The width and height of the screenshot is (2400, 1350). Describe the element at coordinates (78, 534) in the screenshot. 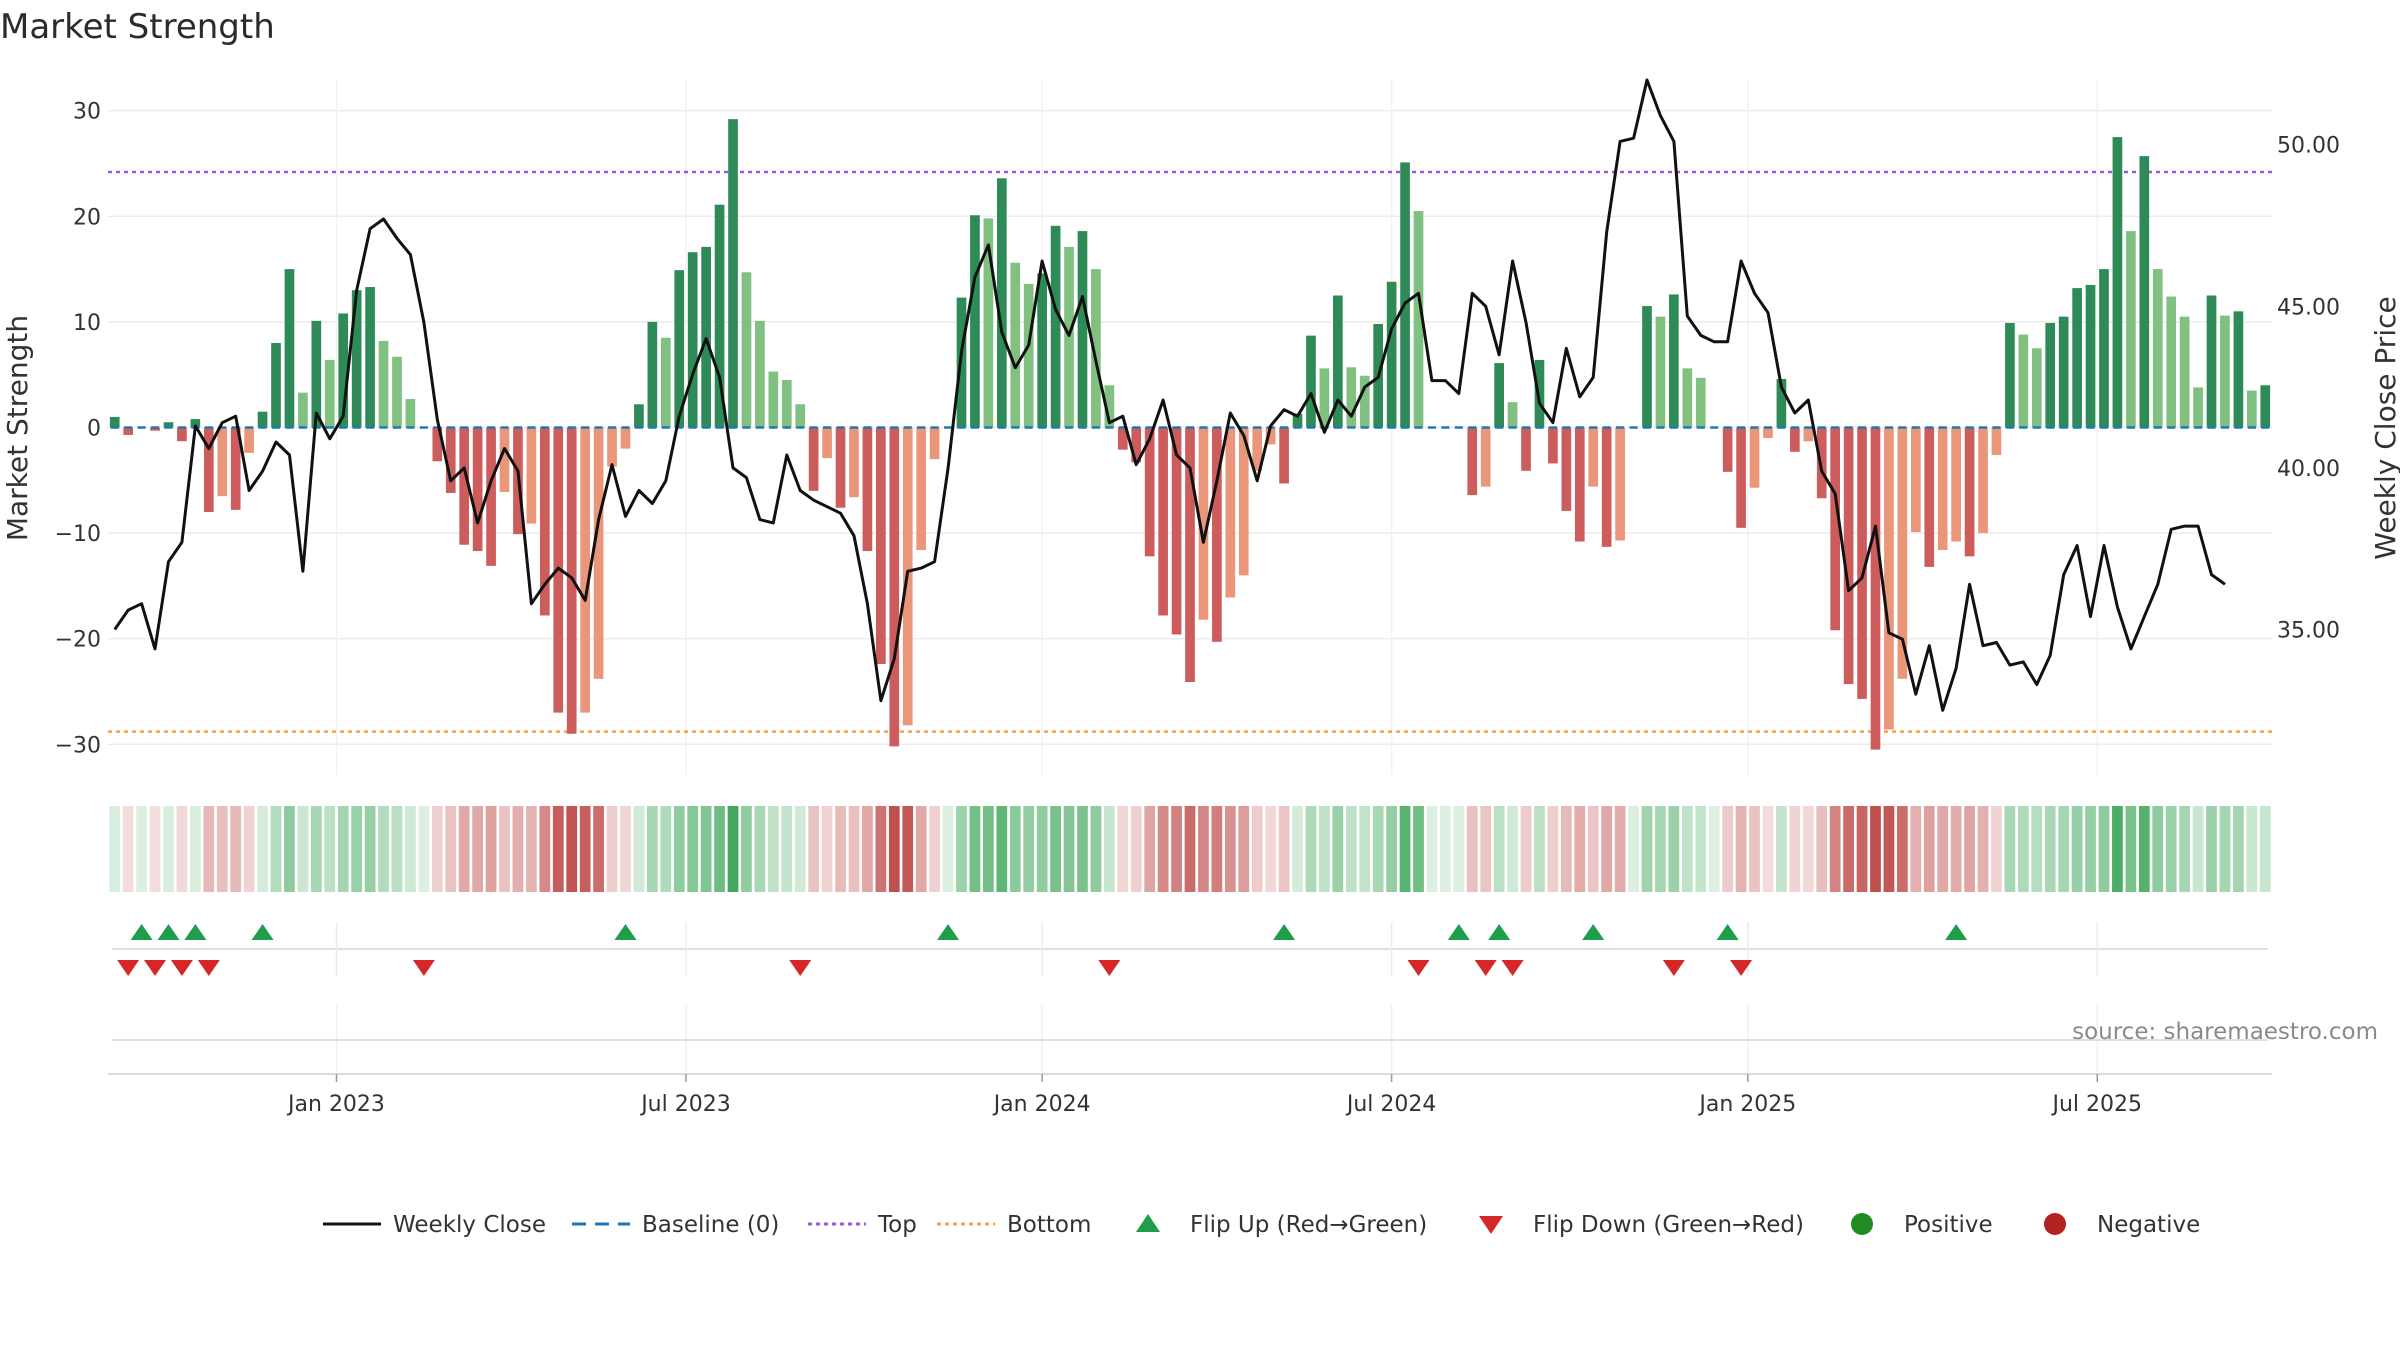

I see `y-tick-label: −10` at that location.